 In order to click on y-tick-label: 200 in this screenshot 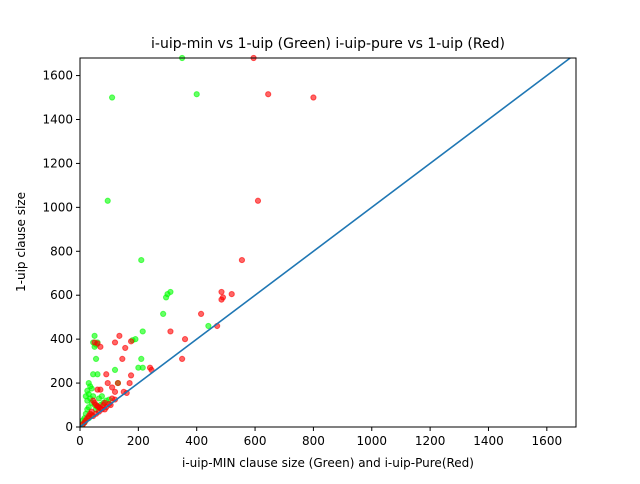, I will do `click(61, 383)`.